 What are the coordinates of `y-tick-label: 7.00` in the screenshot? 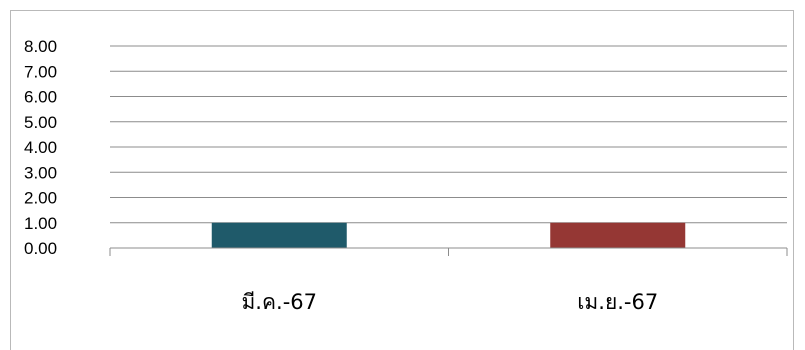 It's located at (40, 71).